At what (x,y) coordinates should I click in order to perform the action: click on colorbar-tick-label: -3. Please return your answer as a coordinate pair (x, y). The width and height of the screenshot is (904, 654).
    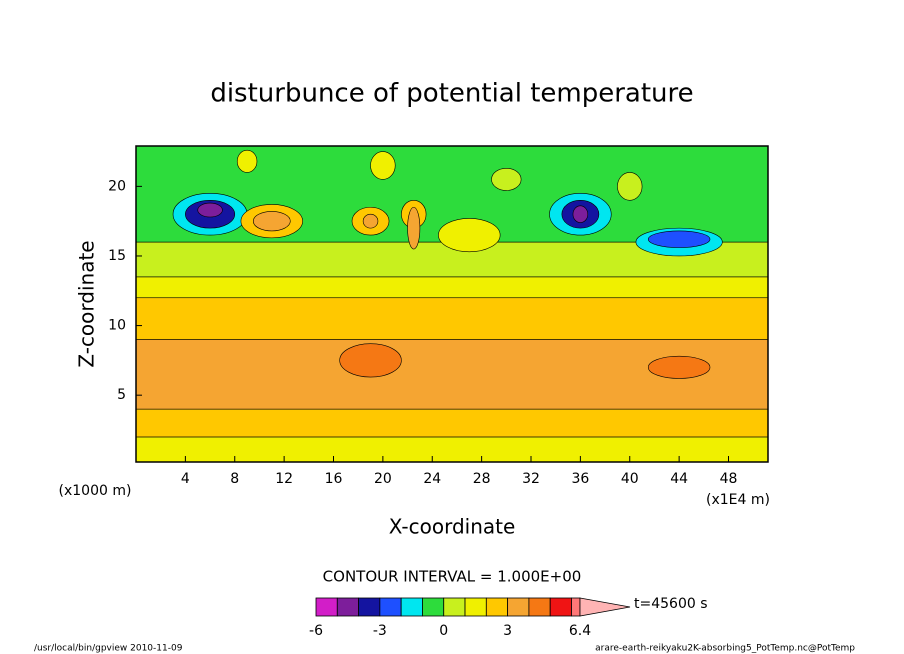
    Looking at the image, I should click on (380, 631).